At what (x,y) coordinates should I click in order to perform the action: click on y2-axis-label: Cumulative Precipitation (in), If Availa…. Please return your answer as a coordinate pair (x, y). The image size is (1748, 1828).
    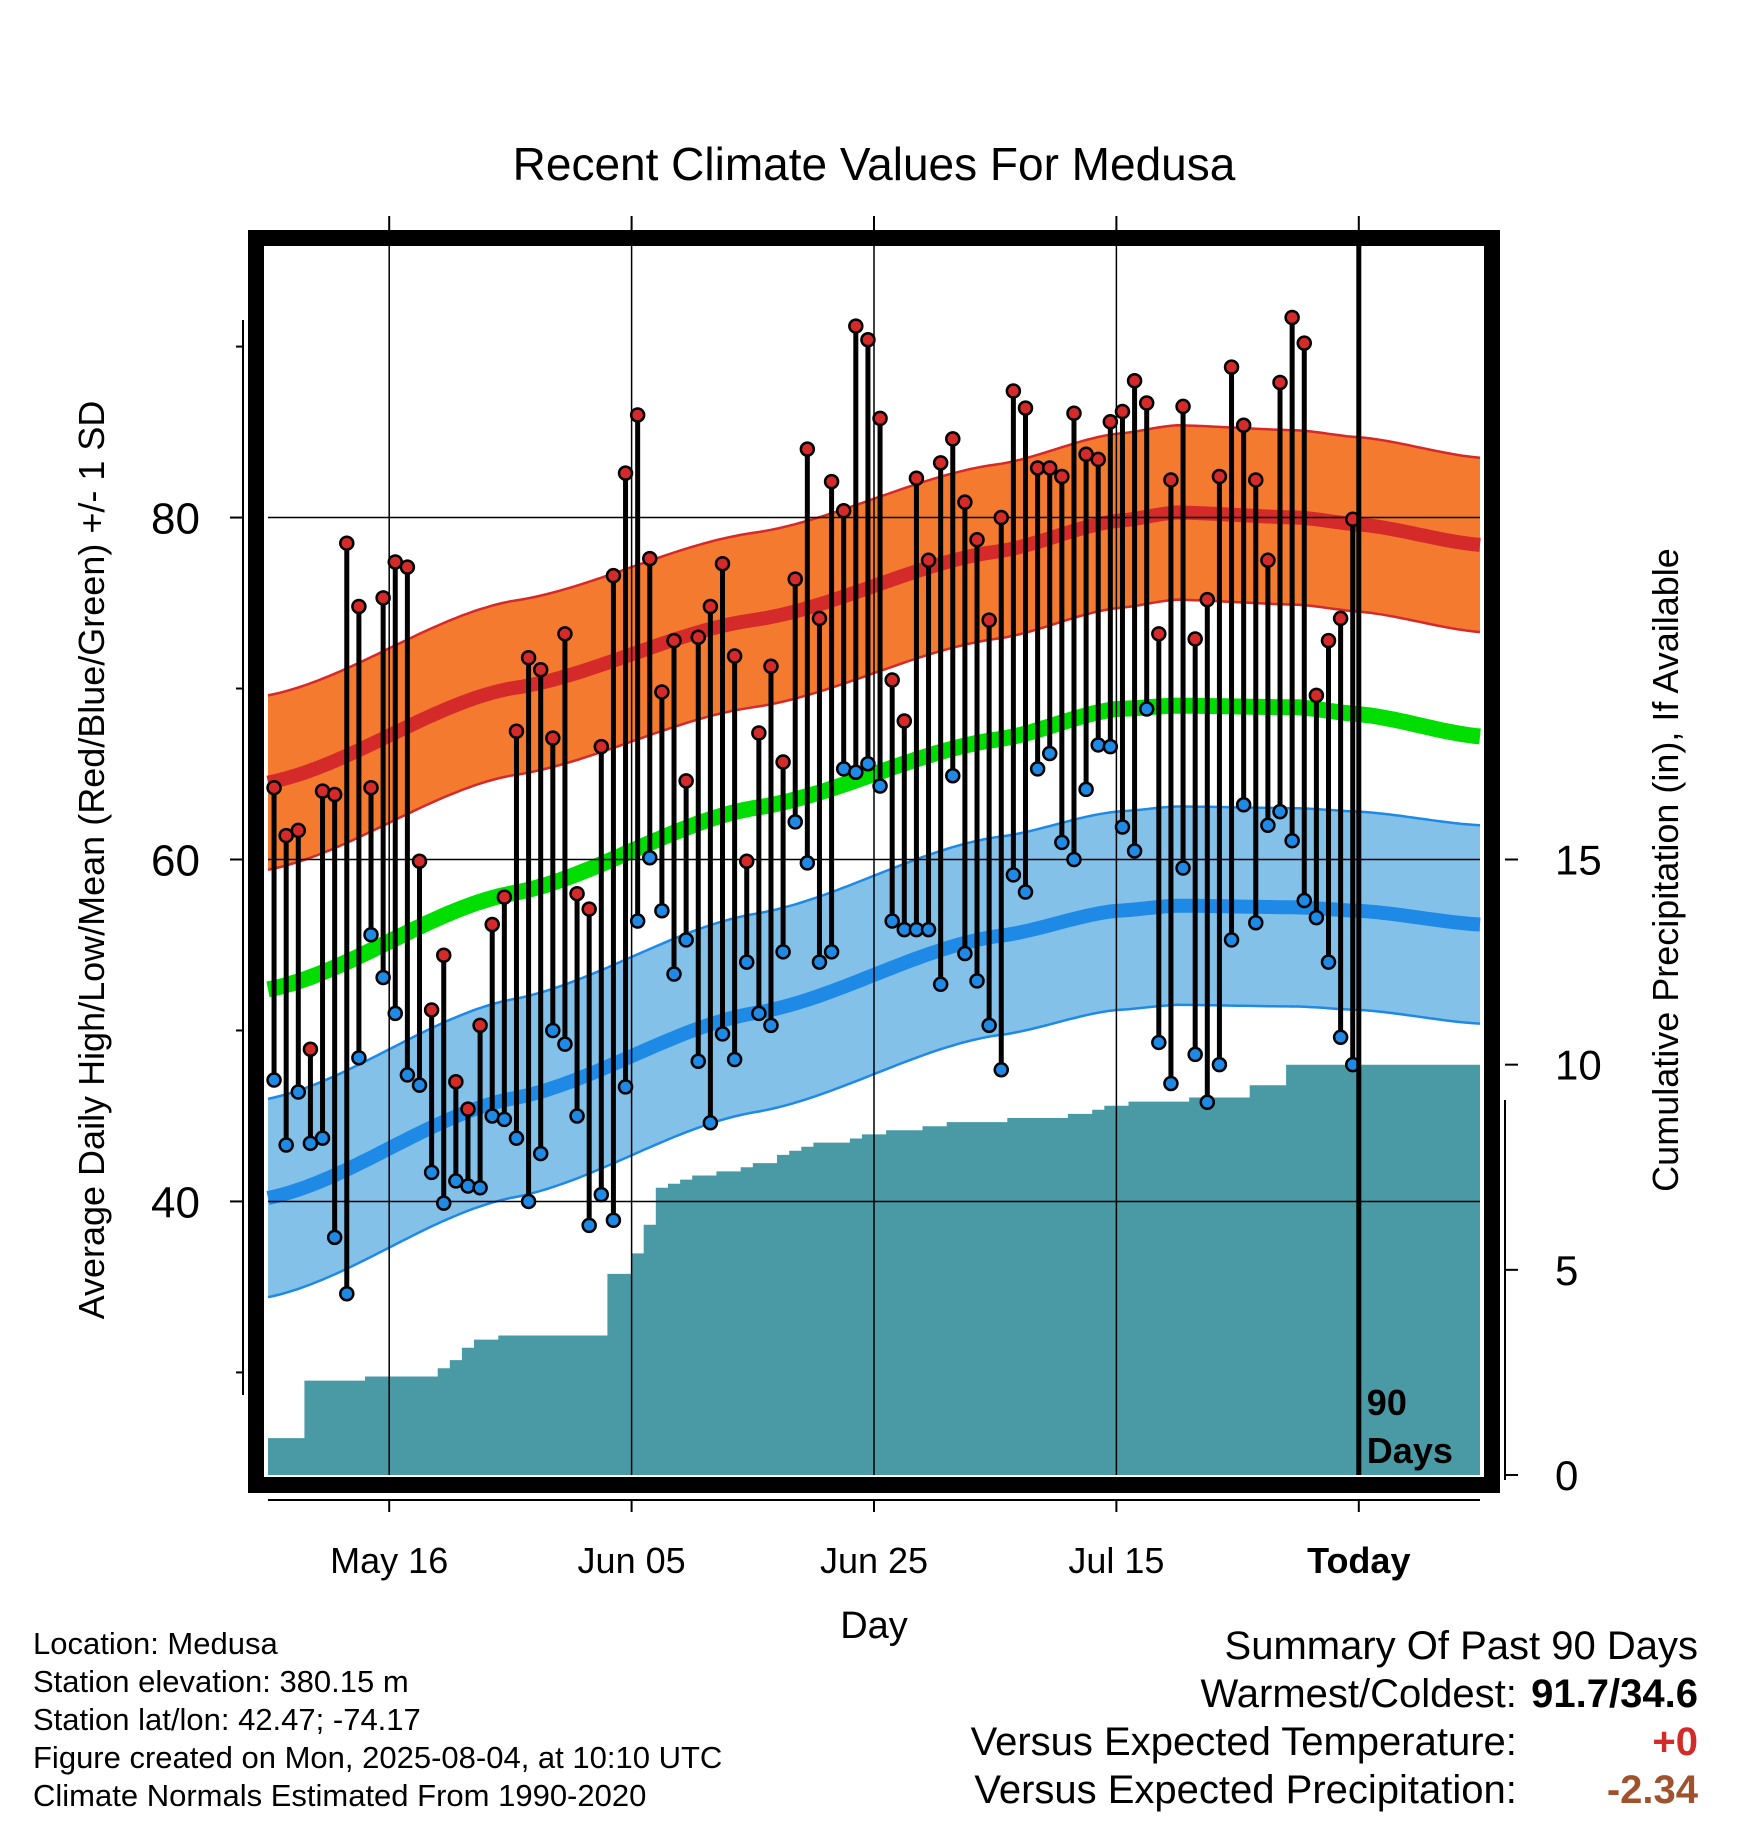
    Looking at the image, I should click on (1665, 870).